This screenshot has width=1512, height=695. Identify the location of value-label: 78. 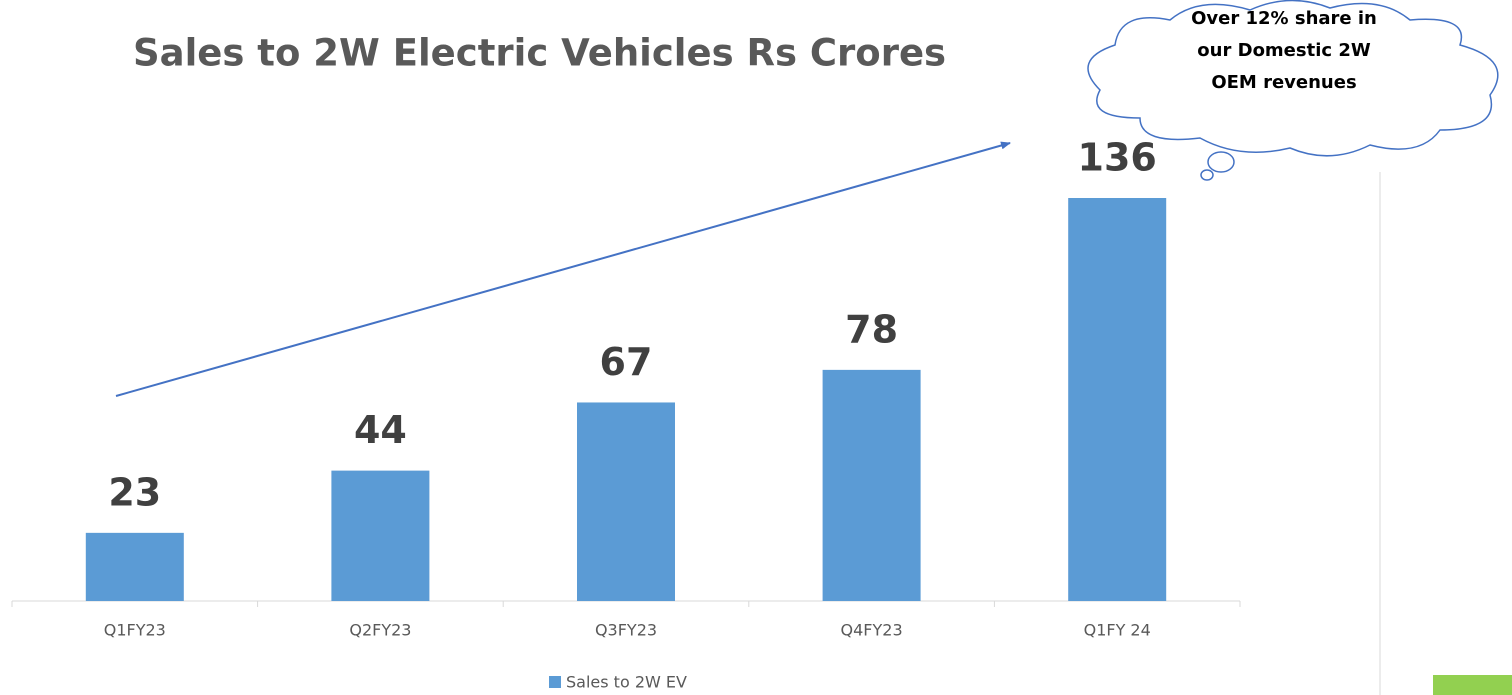
(871, 329).